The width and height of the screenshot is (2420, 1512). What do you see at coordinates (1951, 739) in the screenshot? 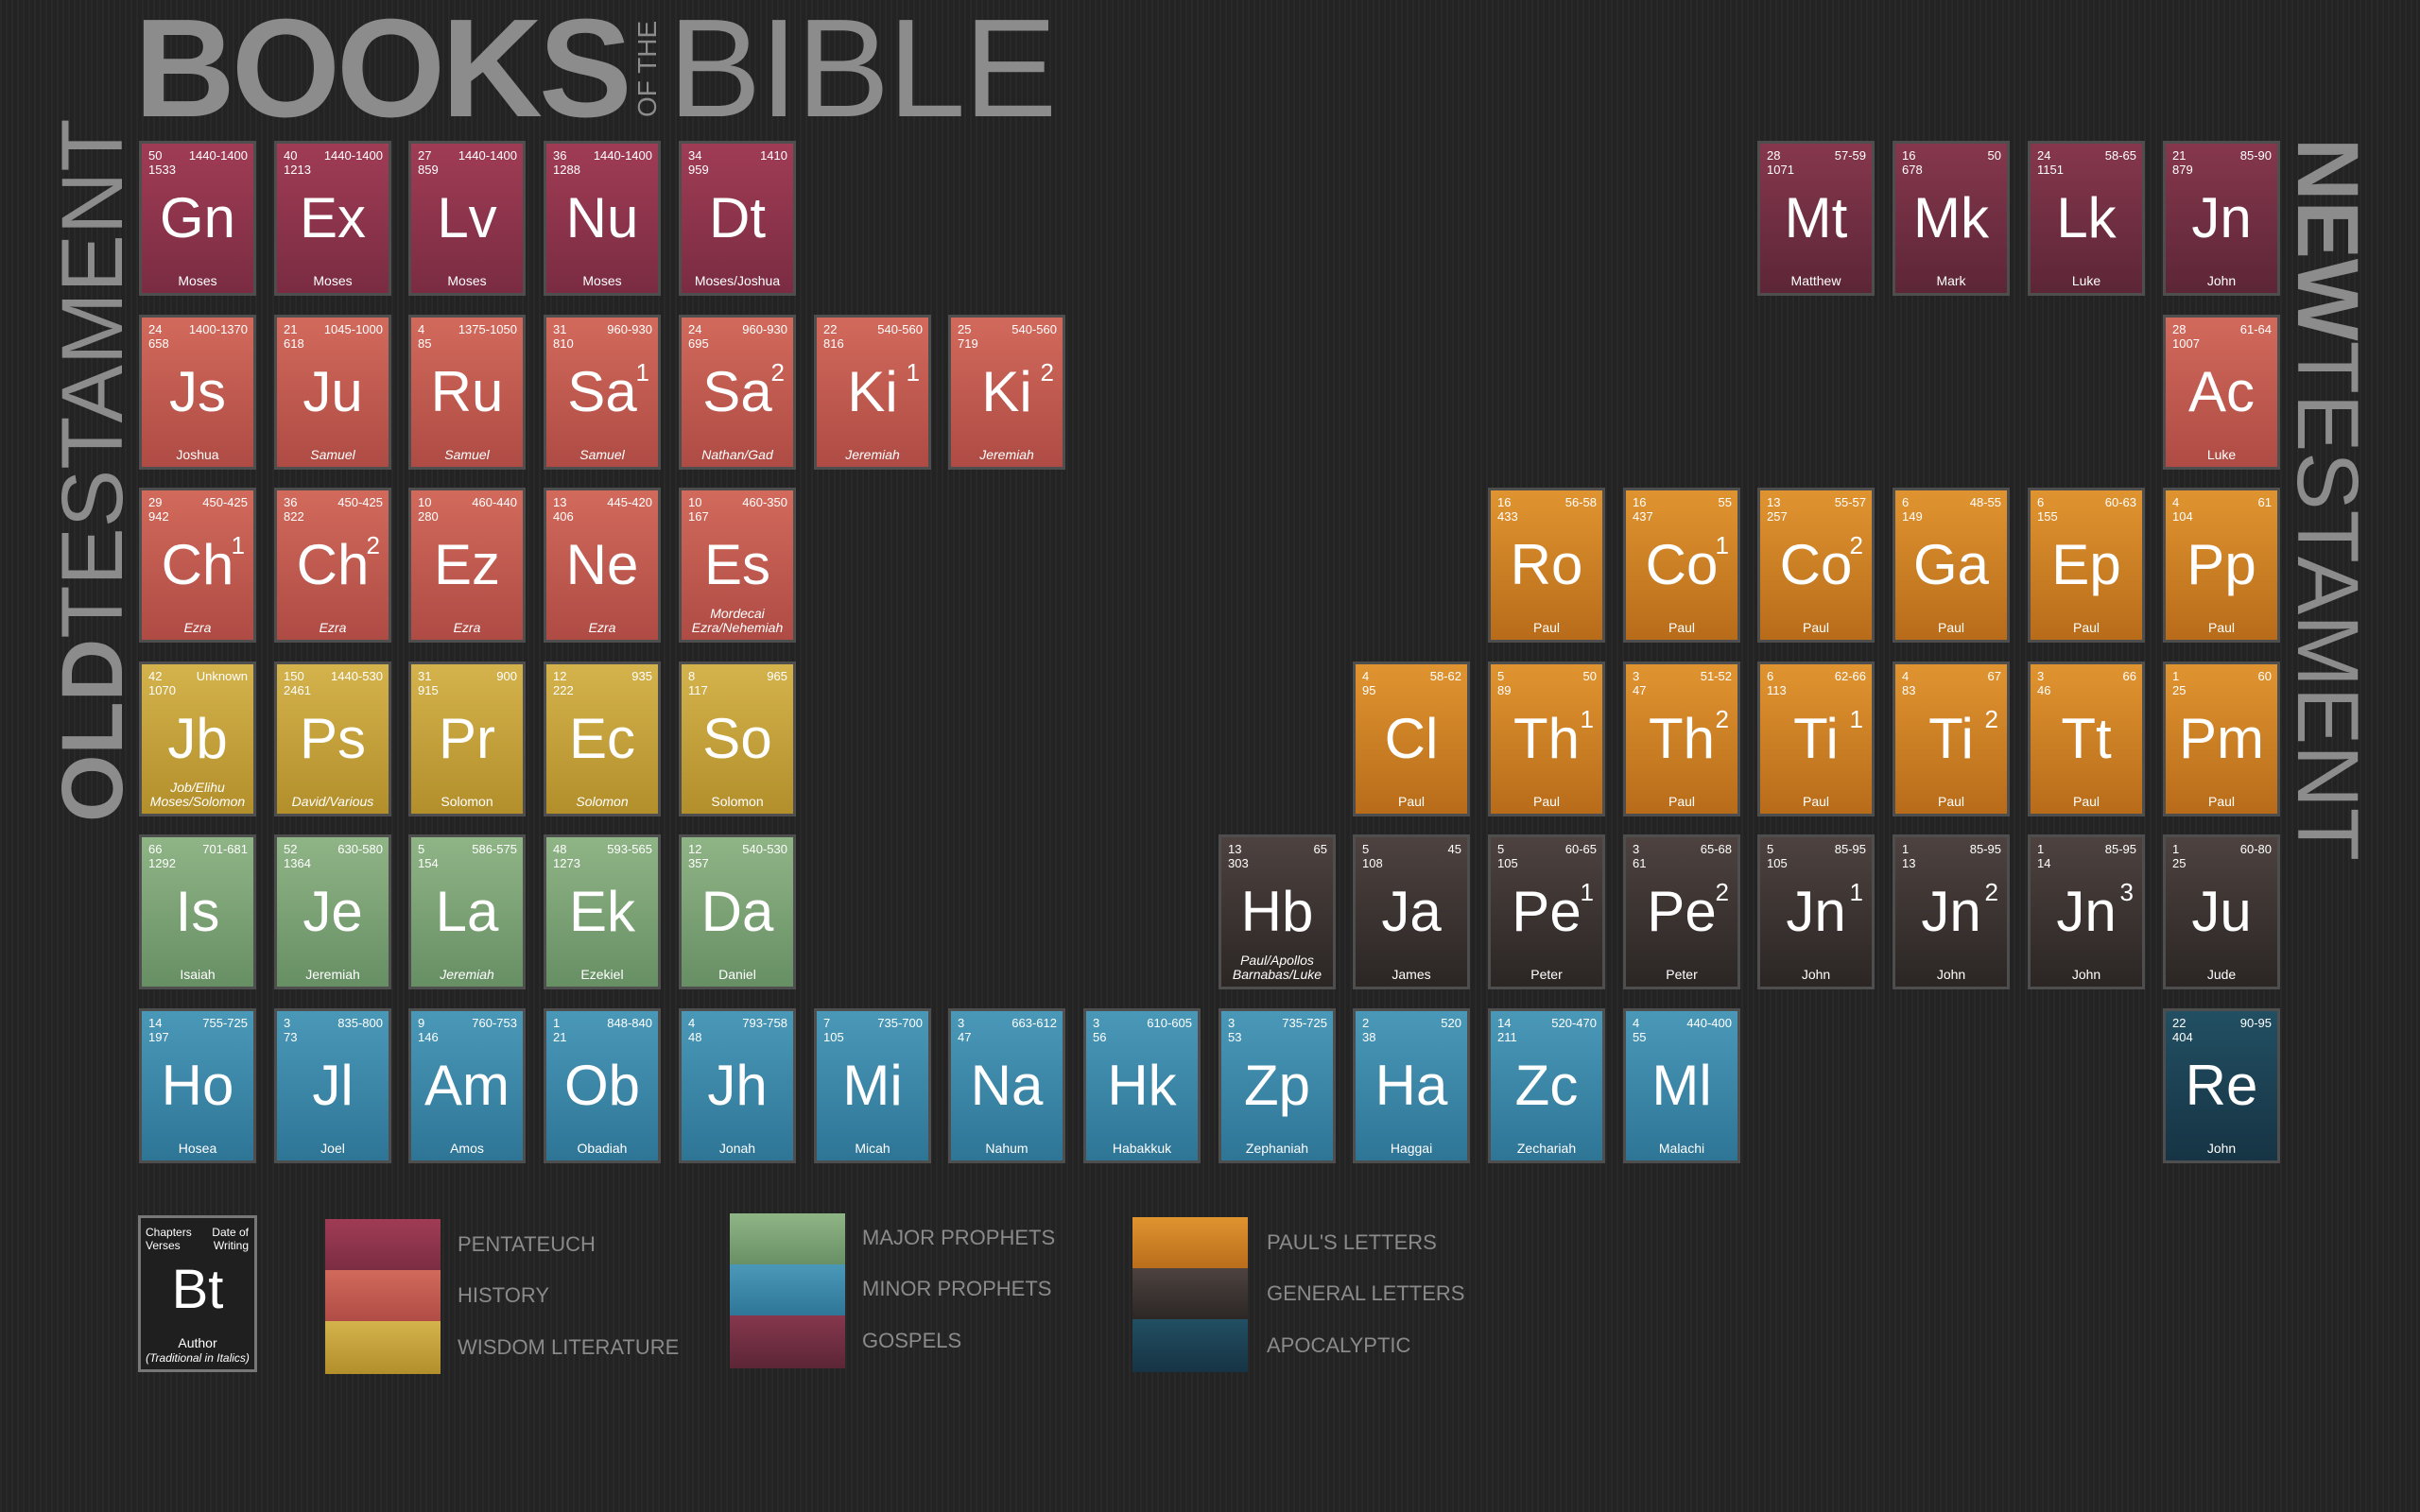
I see `book-tile-ti2: 4 83 67 Ti 2 Paul` at bounding box center [1951, 739].